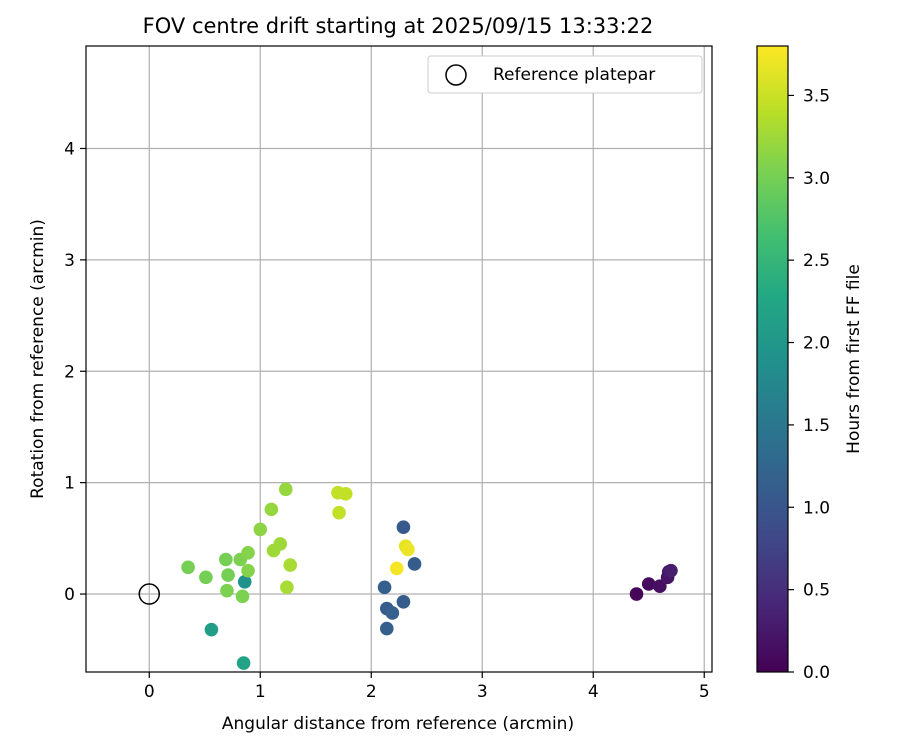 The image size is (900, 750). Describe the element at coordinates (260, 692) in the screenshot. I see `x-tick-label: 1` at that location.